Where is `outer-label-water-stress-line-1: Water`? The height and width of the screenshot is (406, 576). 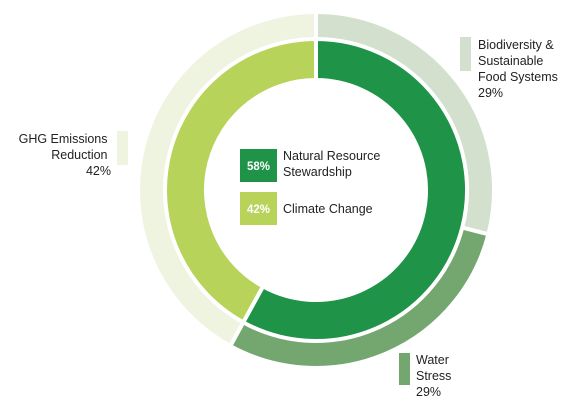 outer-label-water-stress-line-1: Water is located at coordinates (432, 360).